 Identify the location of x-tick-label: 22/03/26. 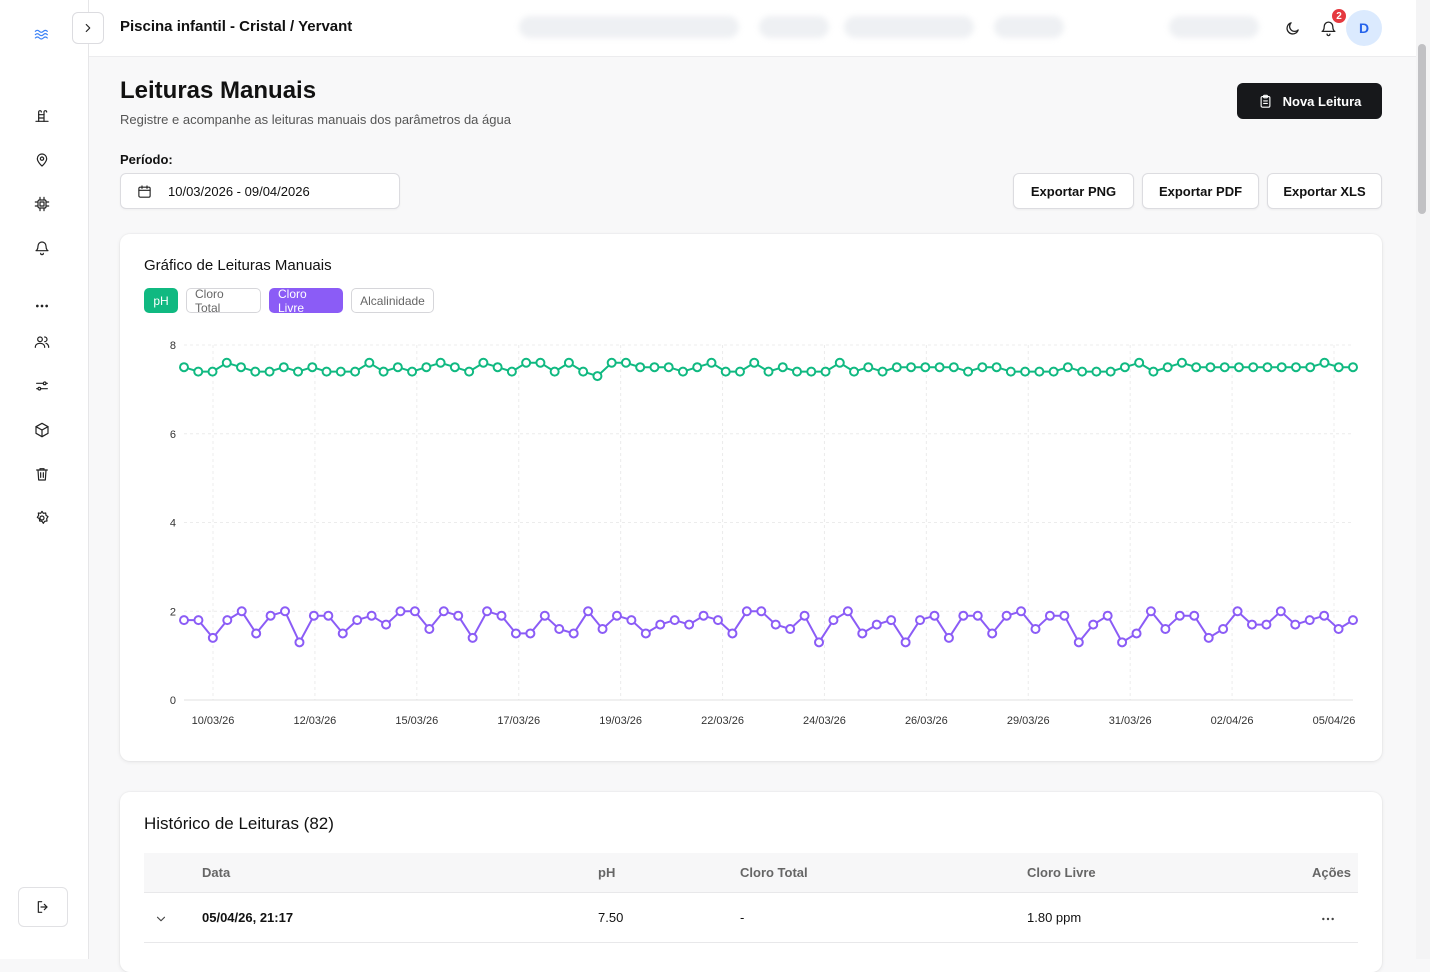
(722, 721).